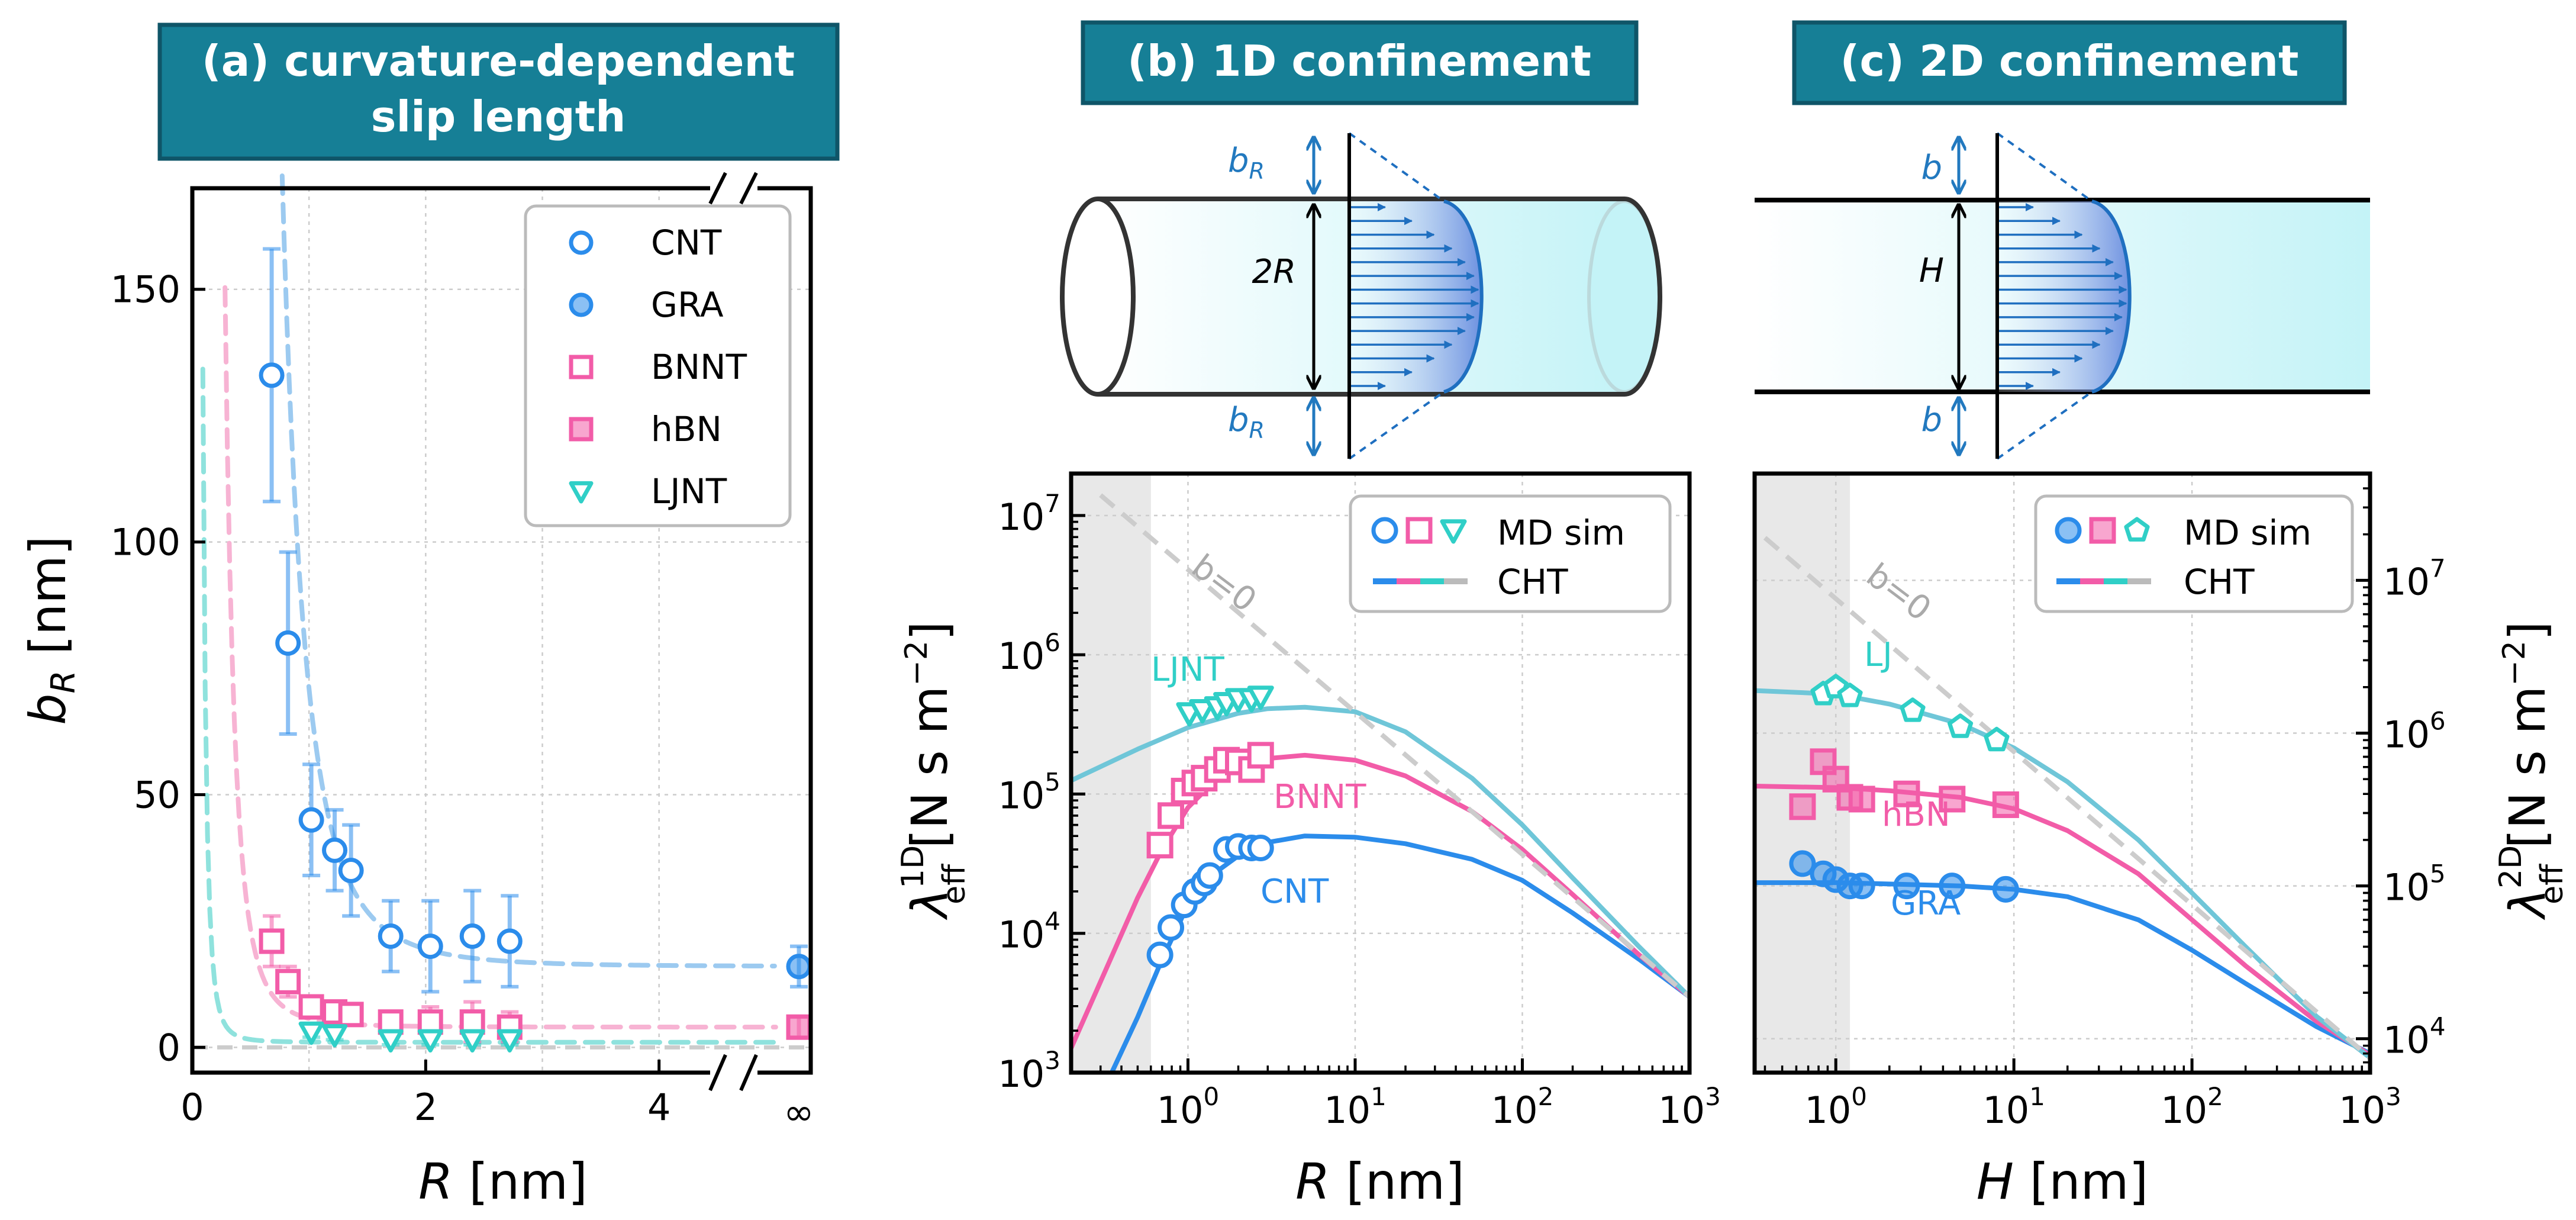 The width and height of the screenshot is (2576, 1220). Describe the element at coordinates (1052, 782) in the screenshot. I see `tick-exp: 5` at that location.